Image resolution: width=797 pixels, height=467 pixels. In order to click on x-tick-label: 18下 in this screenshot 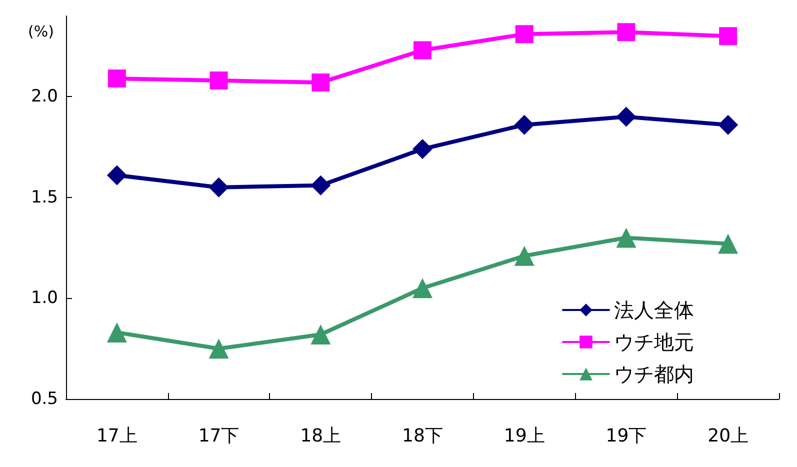, I will do `click(422, 436)`.